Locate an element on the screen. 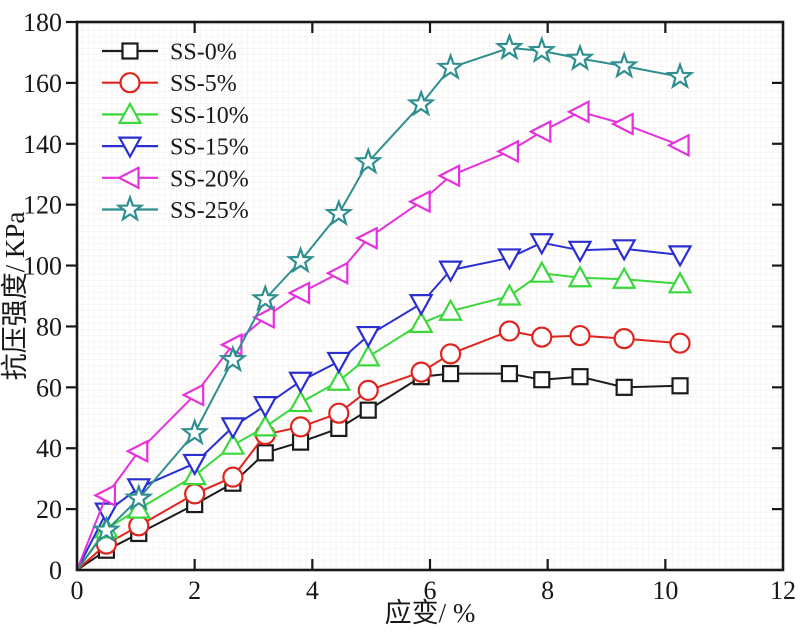 This screenshot has height=641, width=800. legend-item-SS-15%: SS-15% is located at coordinates (175, 148).